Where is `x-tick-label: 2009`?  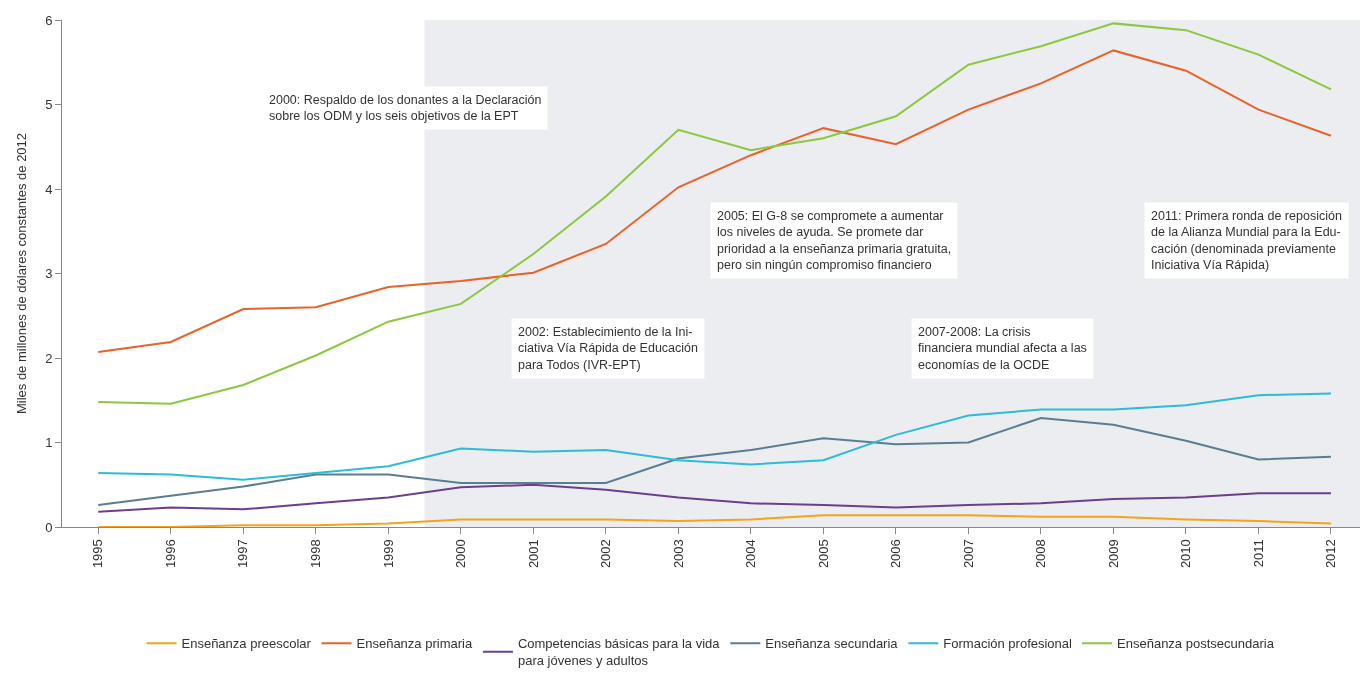 x-tick-label: 2009 is located at coordinates (1113, 554).